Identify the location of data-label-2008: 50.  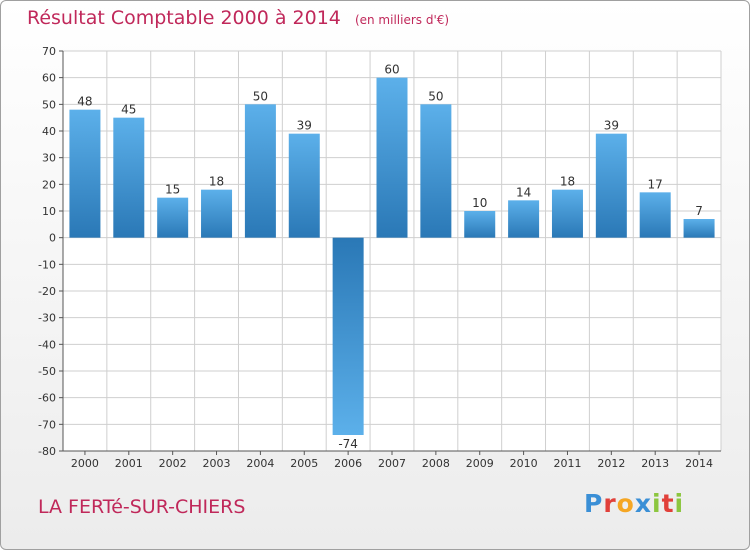
(435, 96).